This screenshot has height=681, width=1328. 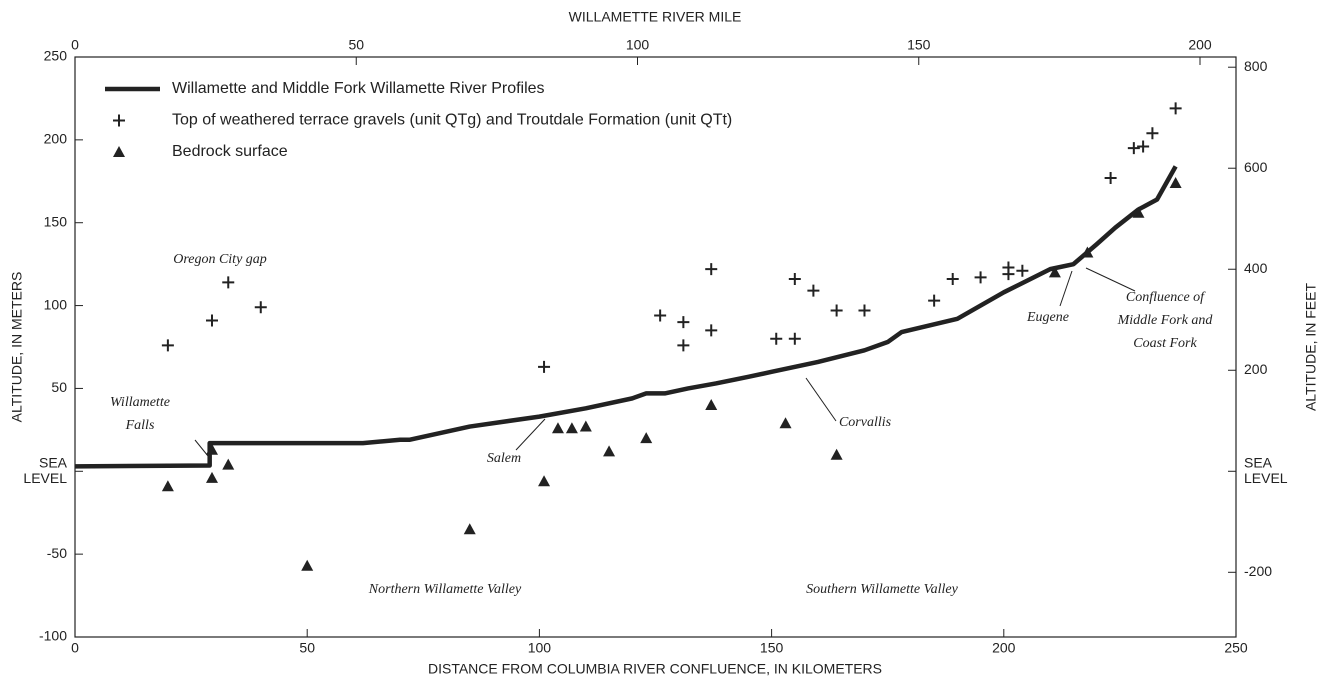 I want to click on x-tick-label: 150, so click(x=772, y=648).